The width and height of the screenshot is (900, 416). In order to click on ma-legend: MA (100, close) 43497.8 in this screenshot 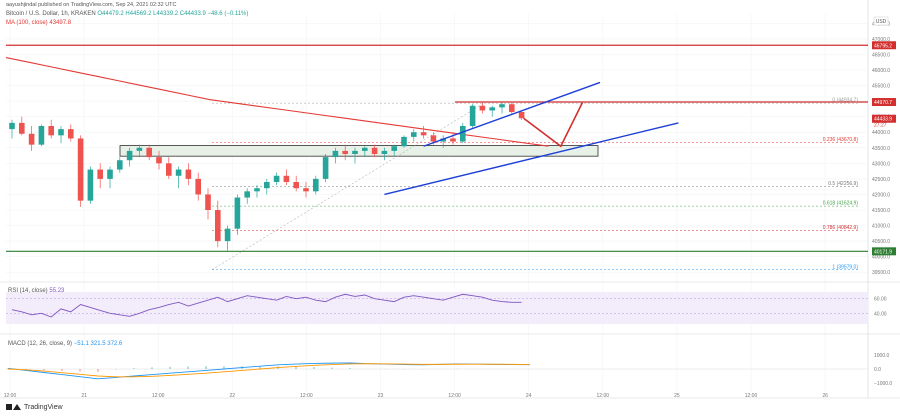, I will do `click(38, 23)`.